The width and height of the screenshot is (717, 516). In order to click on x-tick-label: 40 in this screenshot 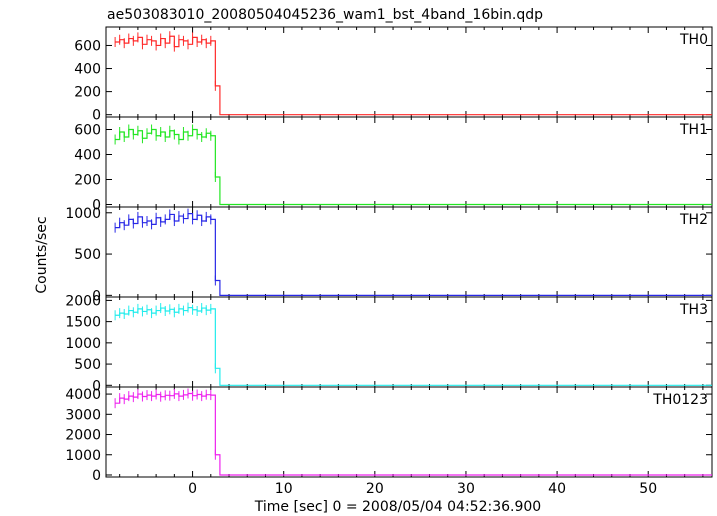, I will do `click(557, 489)`.